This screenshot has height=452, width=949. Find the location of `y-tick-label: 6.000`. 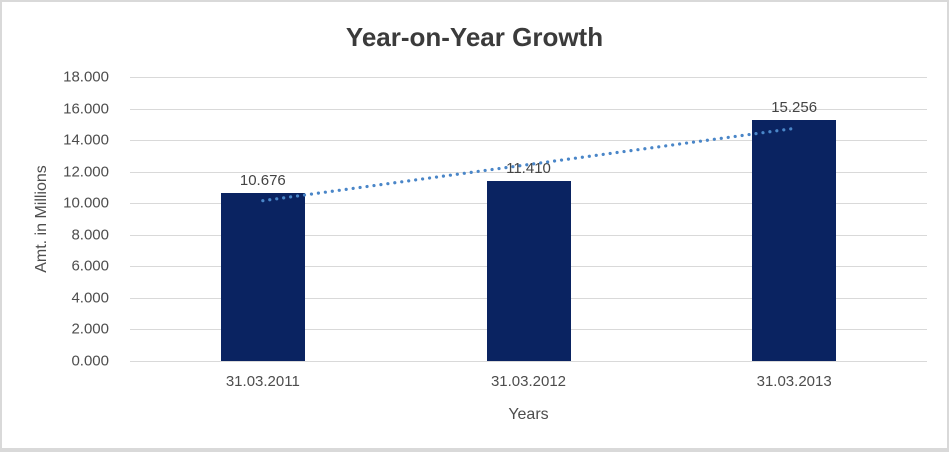

y-tick-label: 6.000 is located at coordinates (90, 266).